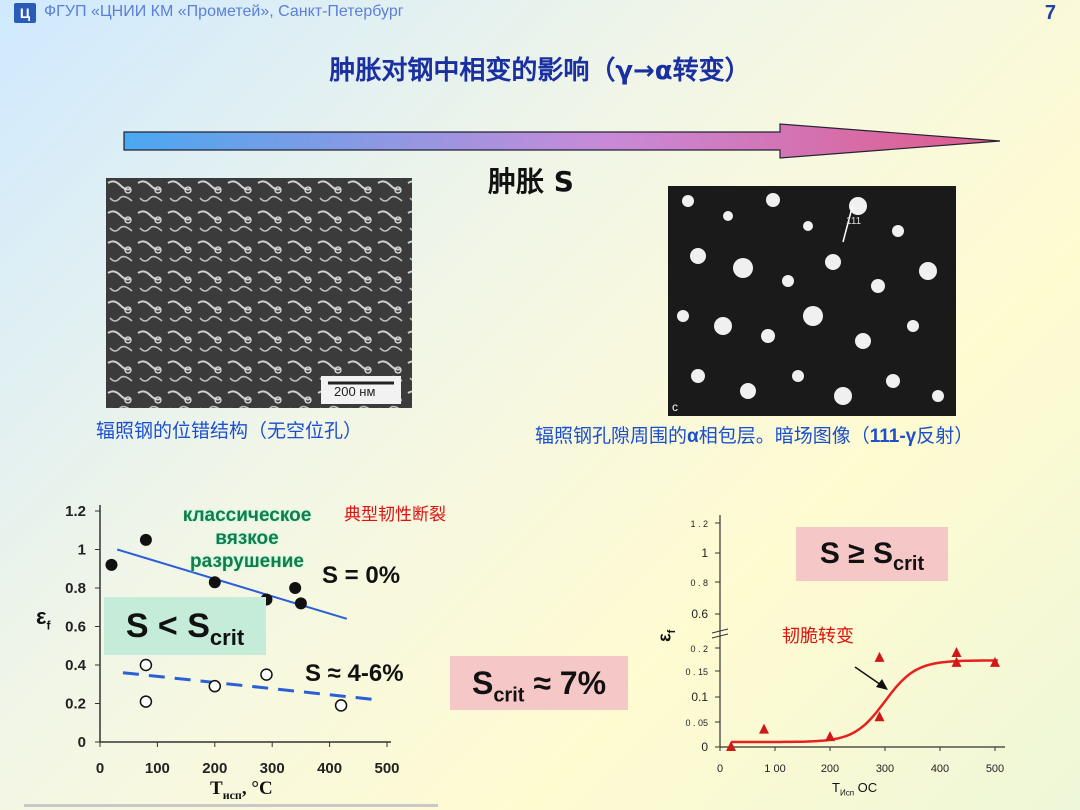 The image size is (1080, 810). I want to click on left-y-tick-label: 0.4, so click(76, 665).